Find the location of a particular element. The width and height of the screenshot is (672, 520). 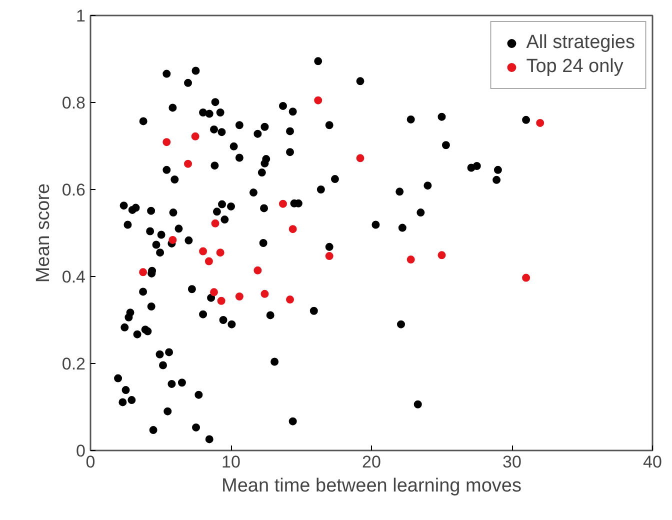

y-tick-label: 0.8 is located at coordinates (74, 103).